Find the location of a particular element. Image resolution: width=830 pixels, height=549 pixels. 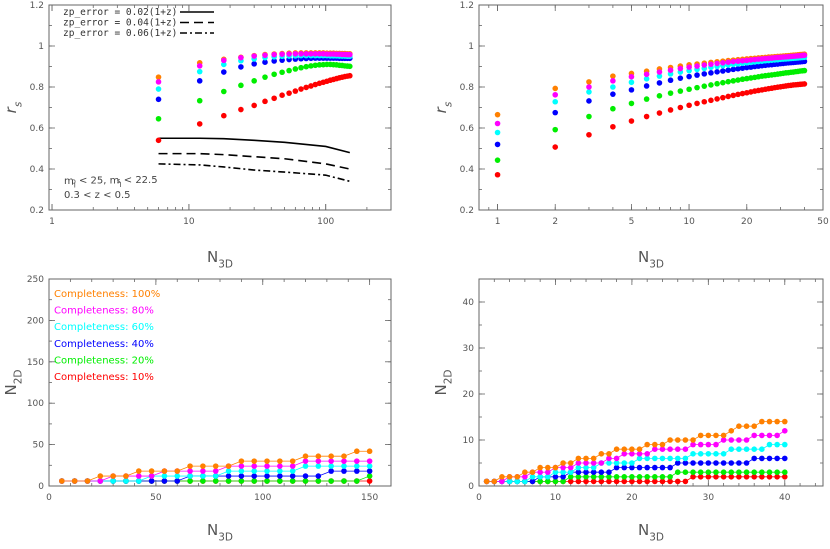

y-tick-label: 250 is located at coordinates (35, 280).